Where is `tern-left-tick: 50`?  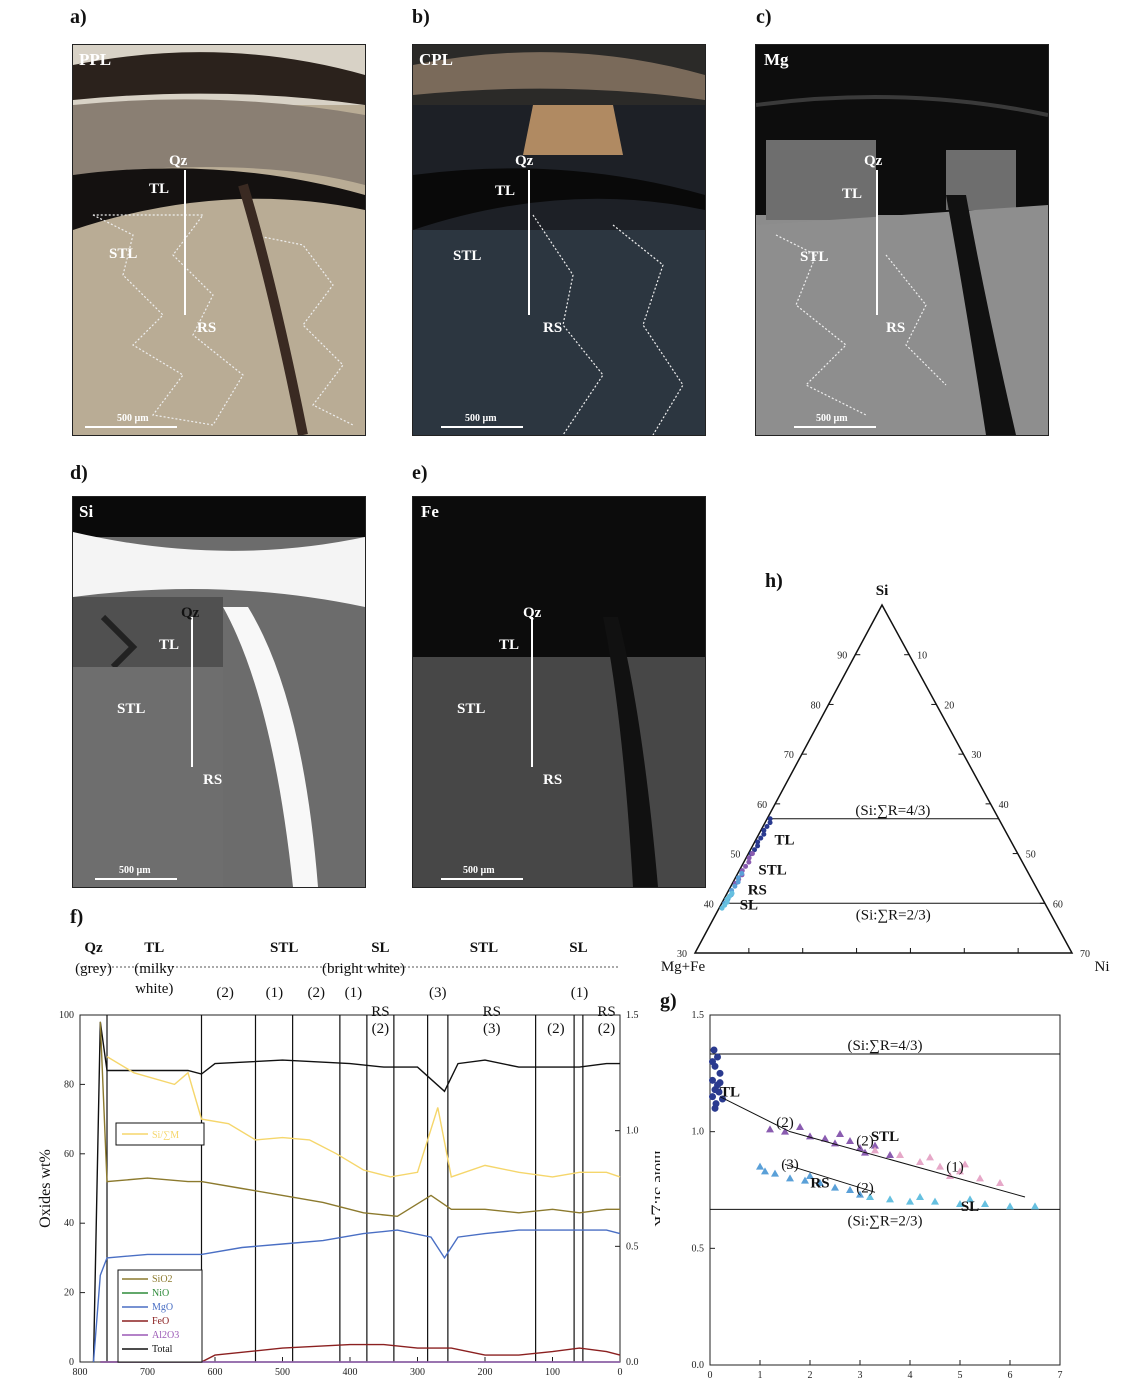
tern-left-tick: 50 is located at coordinates (735, 855).